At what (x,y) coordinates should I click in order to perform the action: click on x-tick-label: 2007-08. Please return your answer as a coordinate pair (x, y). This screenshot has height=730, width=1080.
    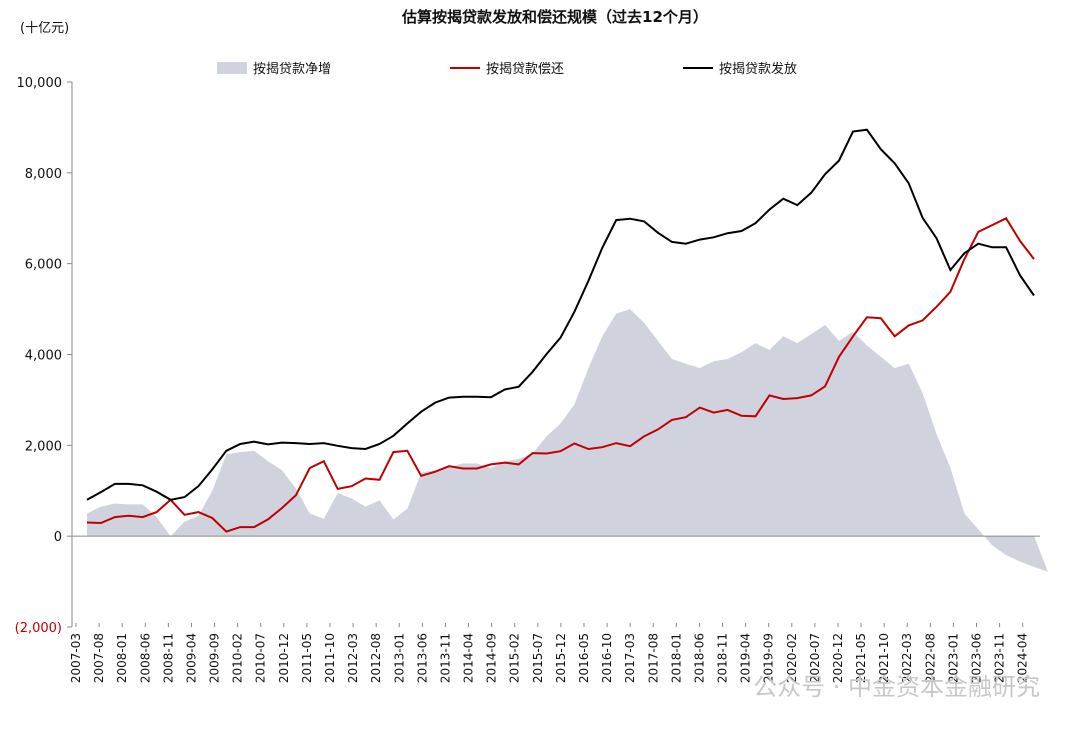
    Looking at the image, I should click on (99, 658).